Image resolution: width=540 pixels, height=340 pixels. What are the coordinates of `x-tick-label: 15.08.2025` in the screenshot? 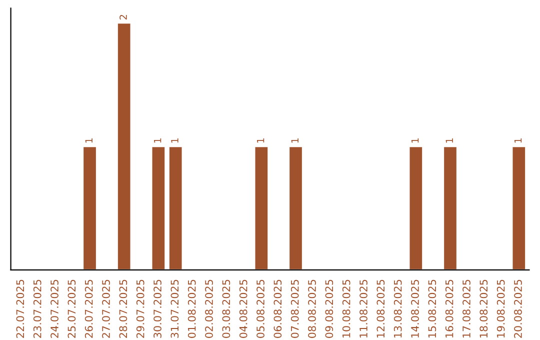 It's located at (432, 309).